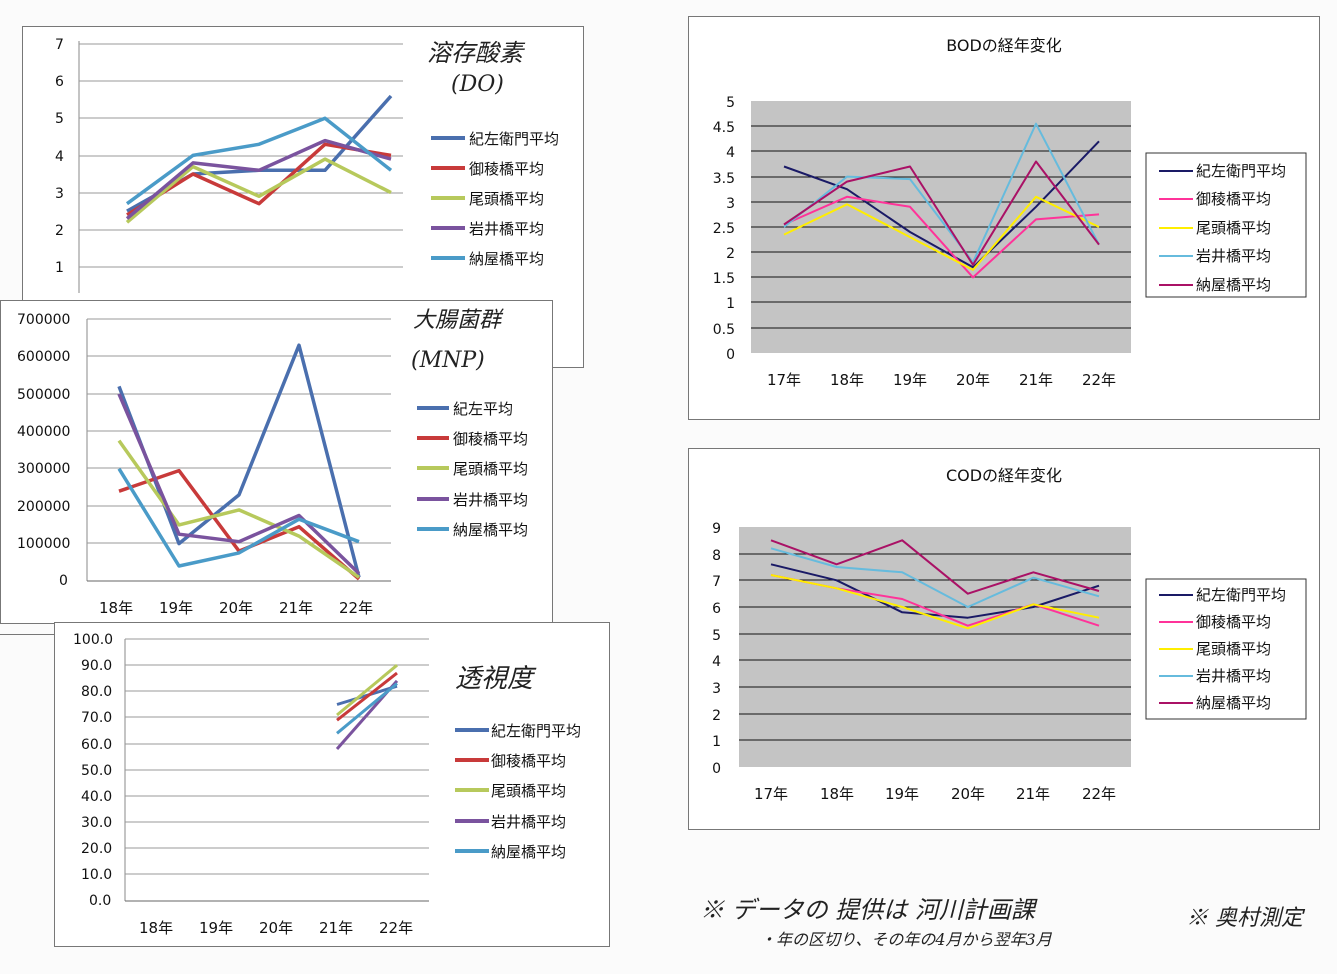 The image size is (1337, 974). I want to click on transparency-legend-label-3: 尾頭橋平均, so click(528, 791).